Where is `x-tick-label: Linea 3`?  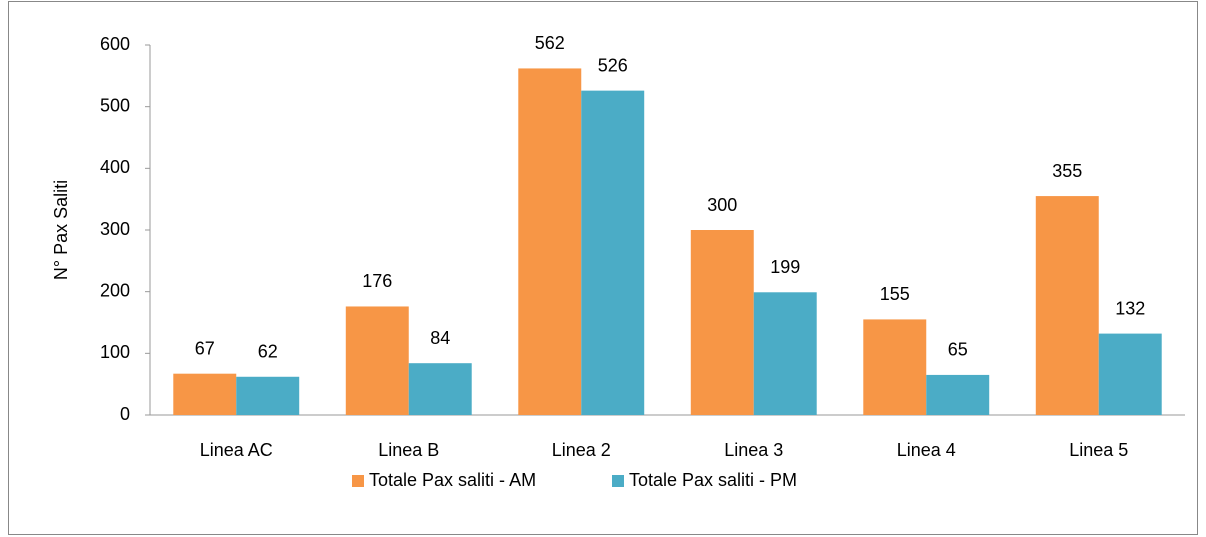 x-tick-label: Linea 3 is located at coordinates (753, 450).